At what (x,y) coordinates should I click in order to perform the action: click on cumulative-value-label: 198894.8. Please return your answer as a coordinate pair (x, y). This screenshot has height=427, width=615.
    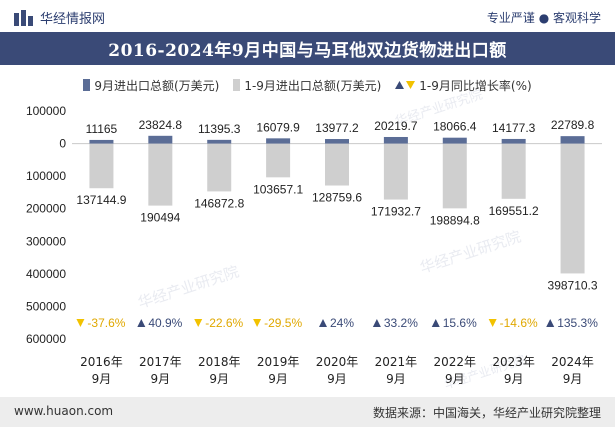
    Looking at the image, I should click on (455, 220).